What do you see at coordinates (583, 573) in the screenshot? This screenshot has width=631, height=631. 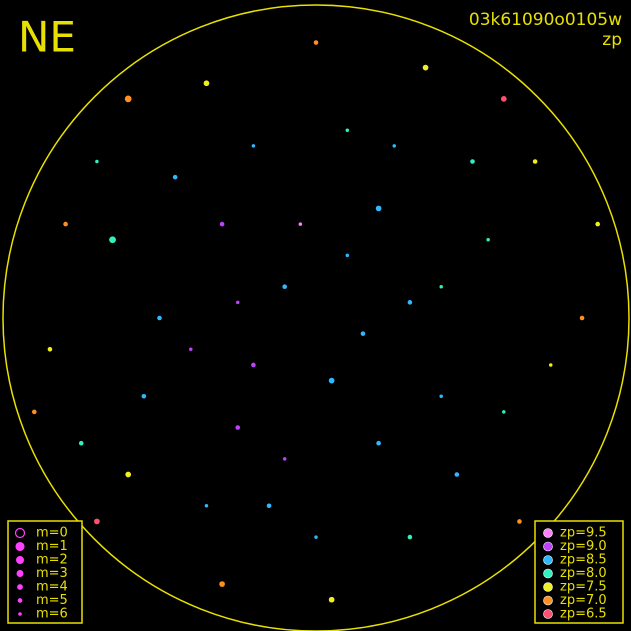 I see `color-legend-label: zp=8.0` at bounding box center [583, 573].